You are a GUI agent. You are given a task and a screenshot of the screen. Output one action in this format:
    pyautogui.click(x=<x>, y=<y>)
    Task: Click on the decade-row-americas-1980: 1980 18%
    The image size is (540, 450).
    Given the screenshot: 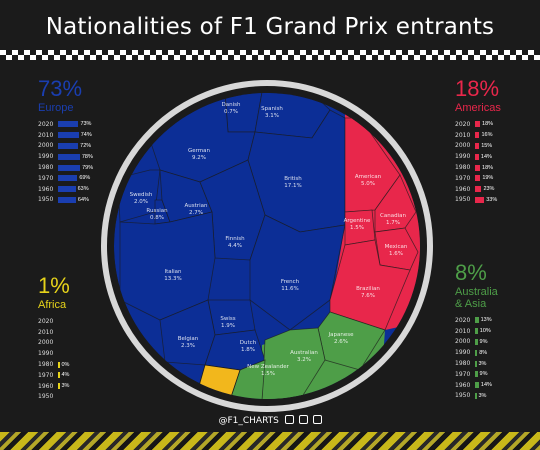 What is the action you would take?
    pyautogui.click(x=478, y=167)
    